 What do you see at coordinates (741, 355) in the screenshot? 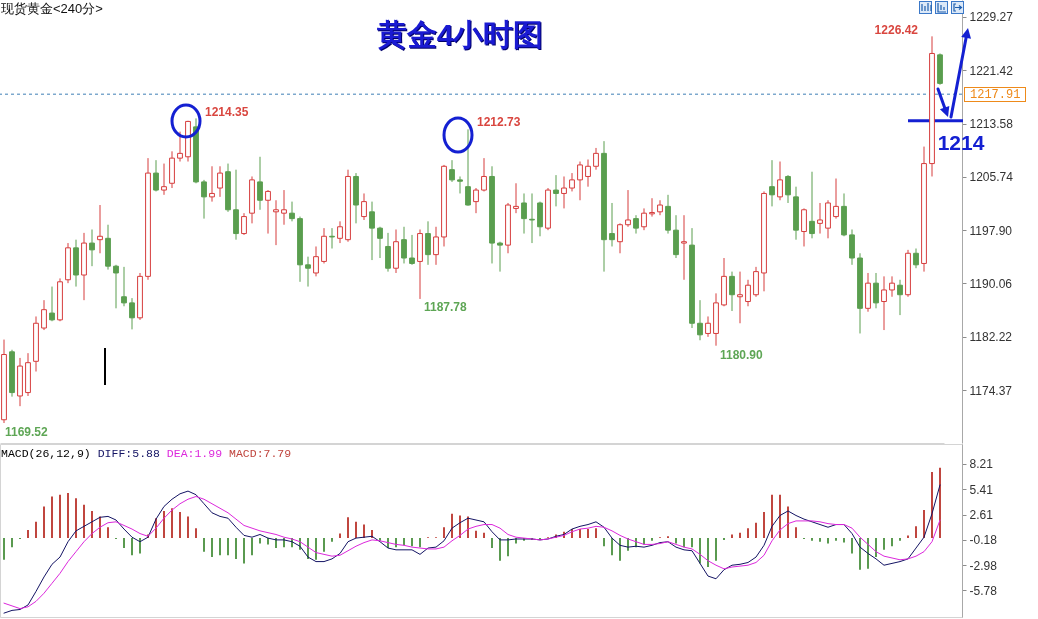
I see `annotation: 1180.90` at bounding box center [741, 355].